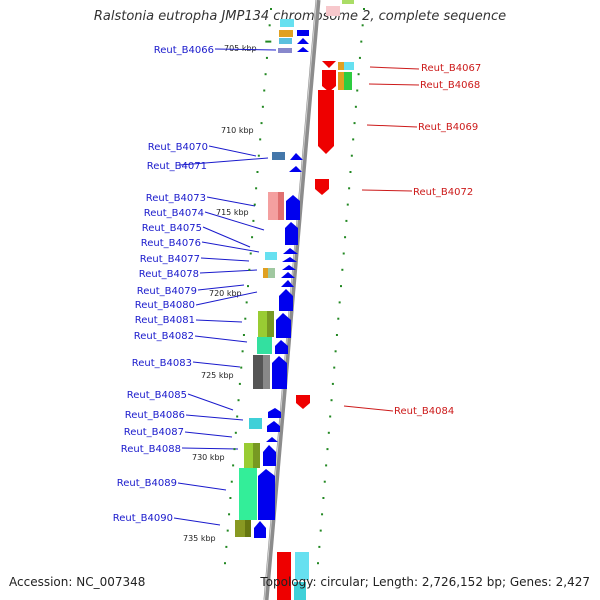 The image size is (600, 600). I want to click on gene-label-reut_b4079: Reut_B4079, so click(167, 291).